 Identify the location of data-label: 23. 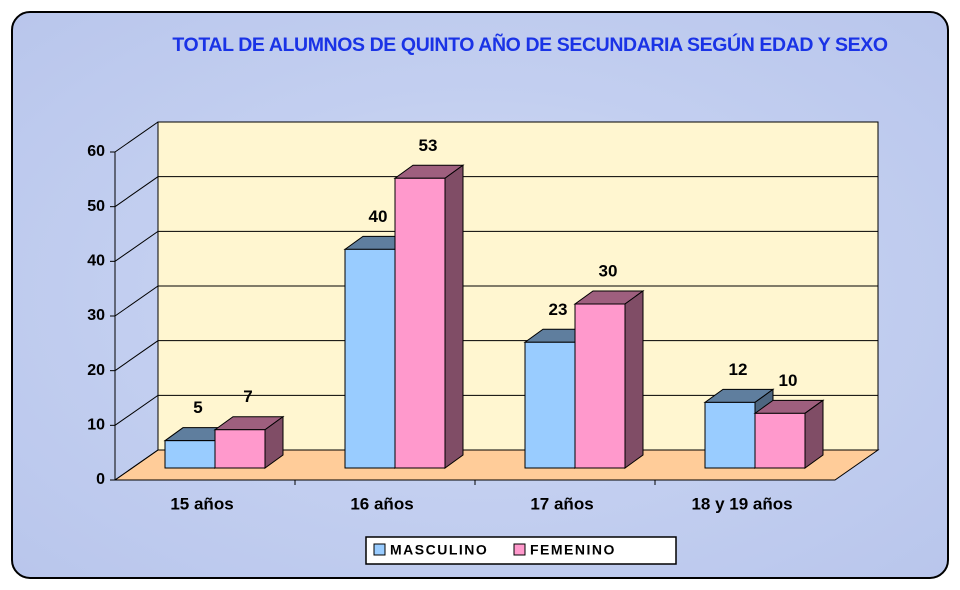
(558, 309).